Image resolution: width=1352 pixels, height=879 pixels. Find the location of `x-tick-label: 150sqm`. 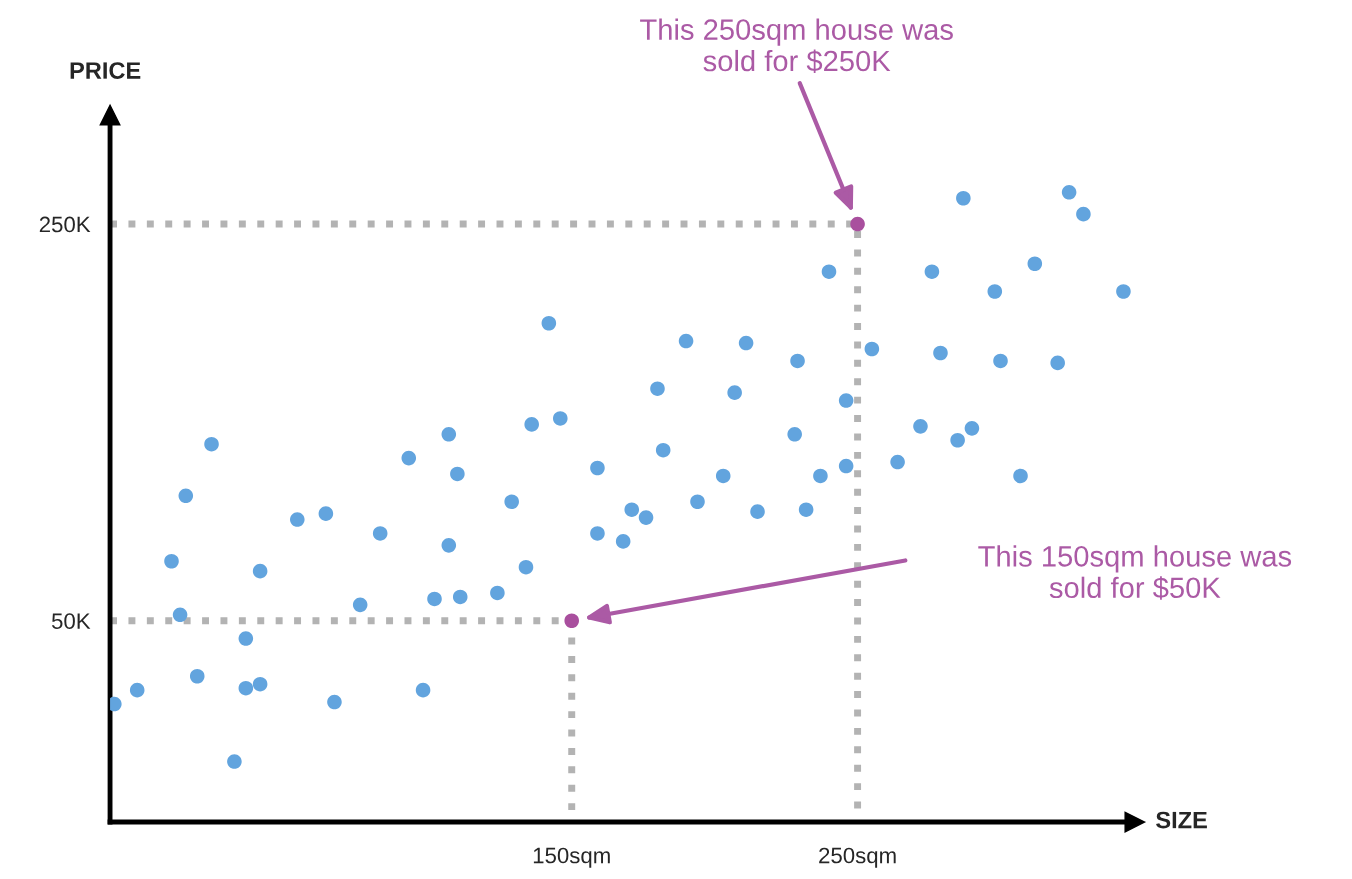

x-tick-label: 150sqm is located at coordinates (571, 857).